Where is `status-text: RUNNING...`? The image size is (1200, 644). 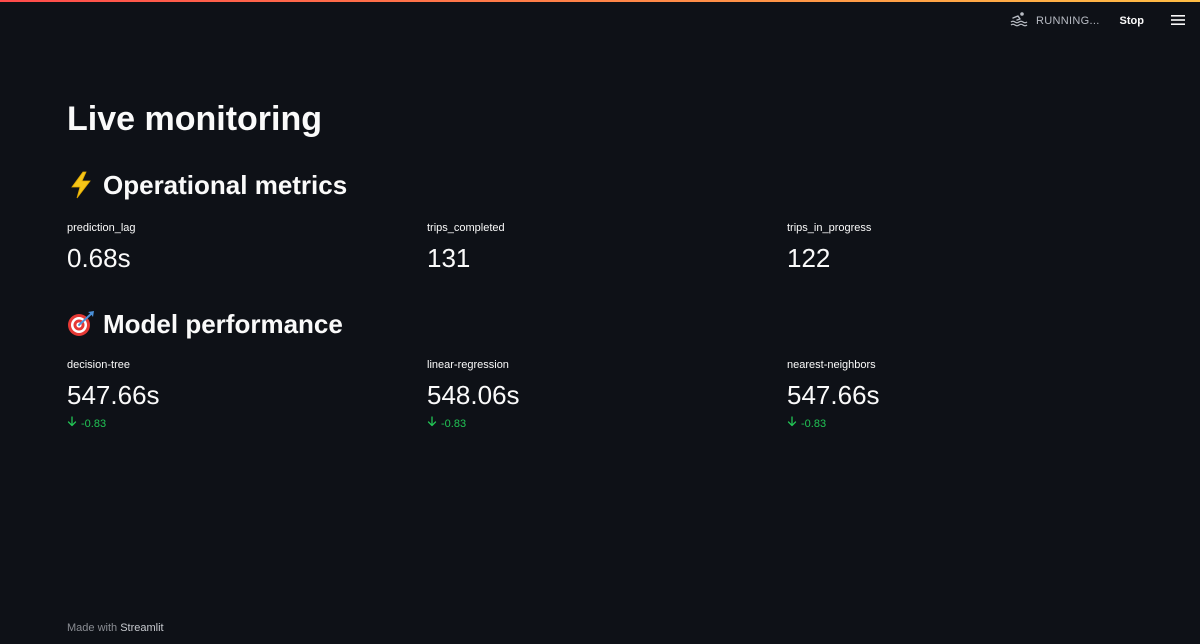
status-text: RUNNING... is located at coordinates (1068, 21).